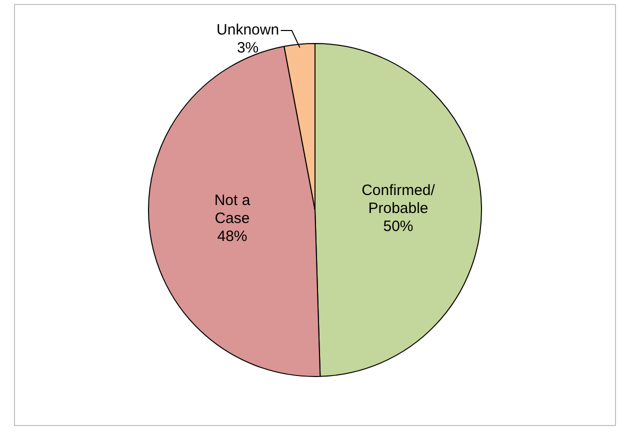  Describe the element at coordinates (248, 30) in the screenshot. I see `slice-label: Unknown` at that location.